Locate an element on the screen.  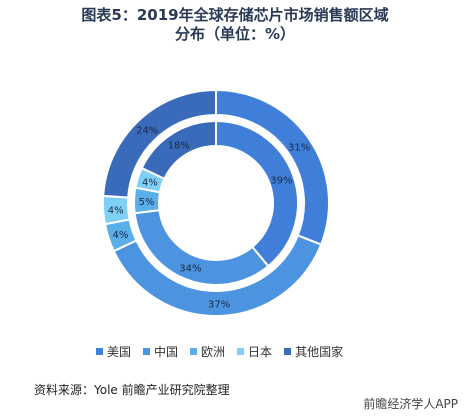
chart-title-line-1: 图表5：2019年全球存储芯片市场销售额区域 is located at coordinates (235, 15).